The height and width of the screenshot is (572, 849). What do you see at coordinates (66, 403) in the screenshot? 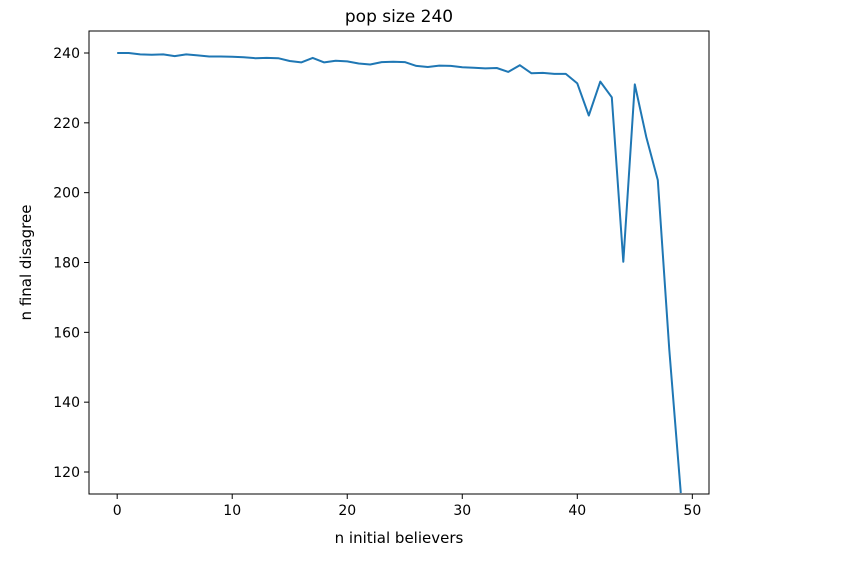
I see `y-tick-label: 140` at bounding box center [66, 403].